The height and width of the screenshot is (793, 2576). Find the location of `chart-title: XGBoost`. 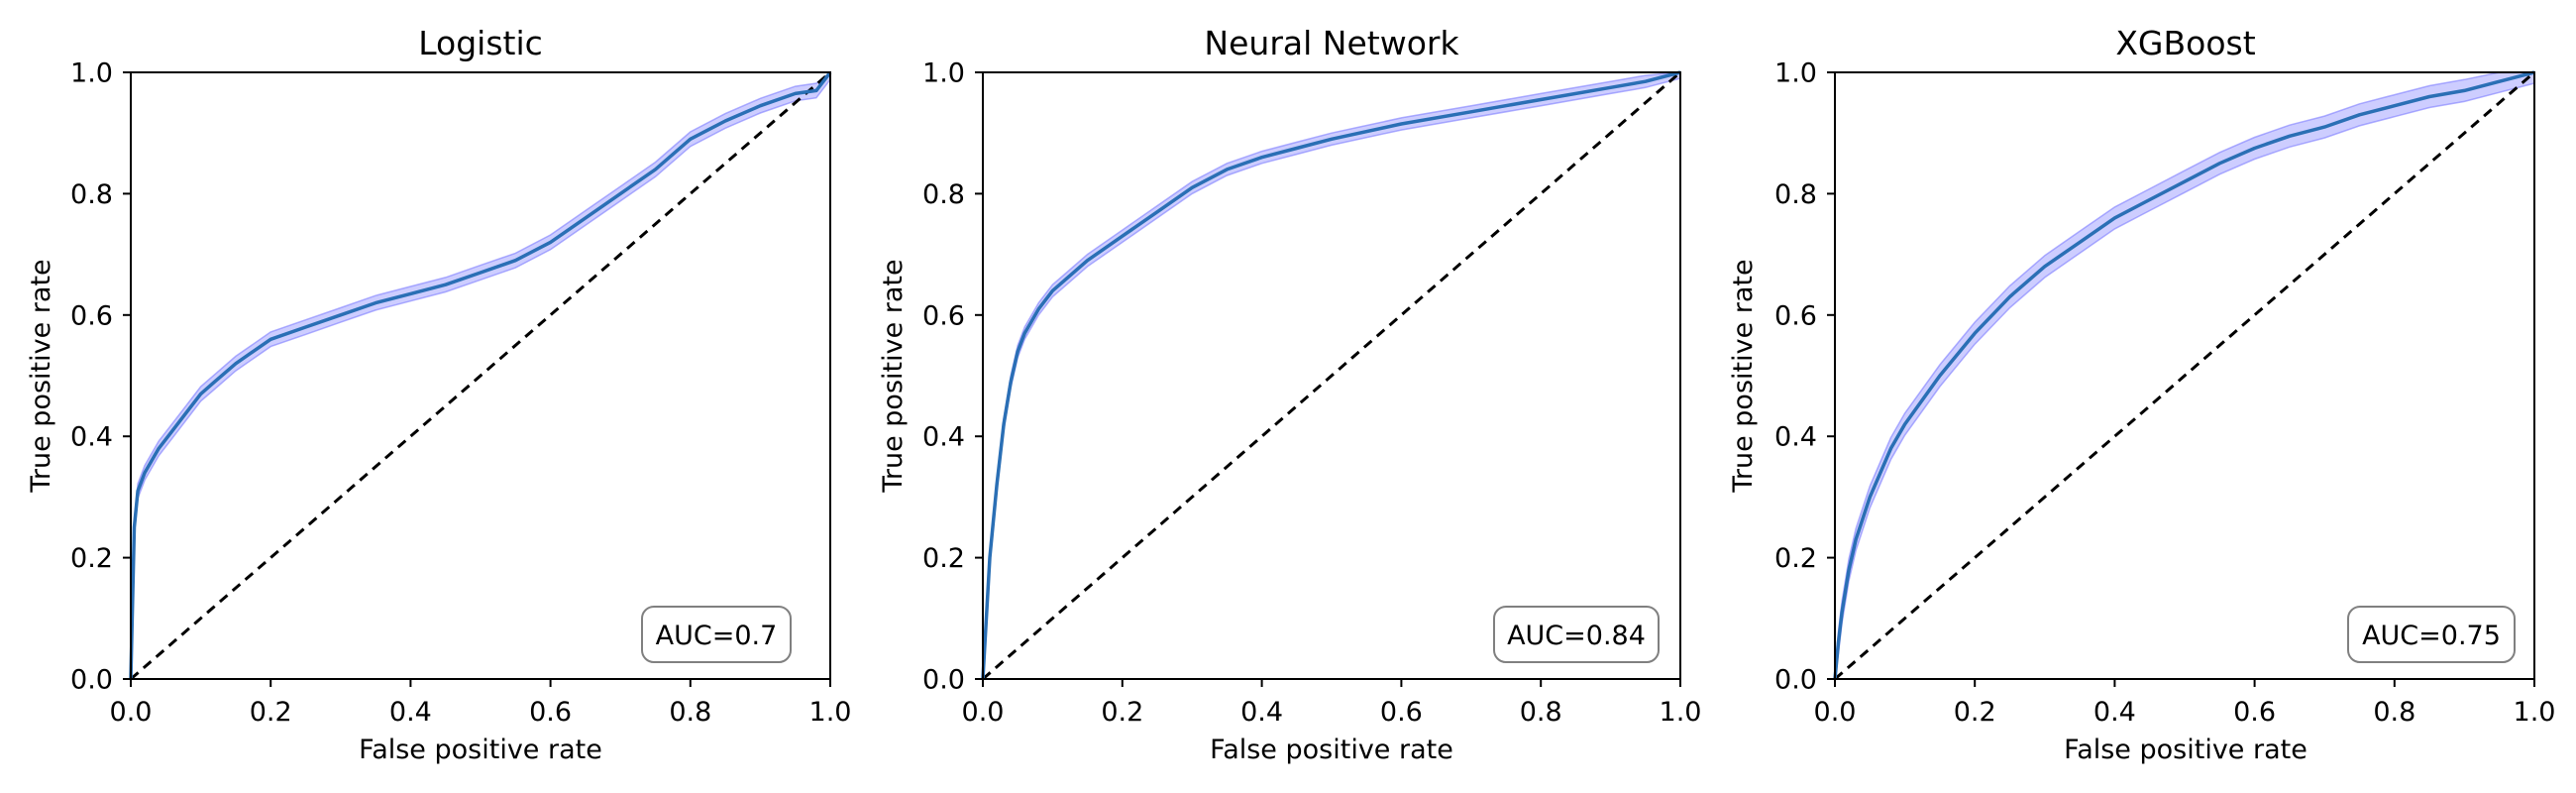

chart-title: XGBoost is located at coordinates (2185, 43).